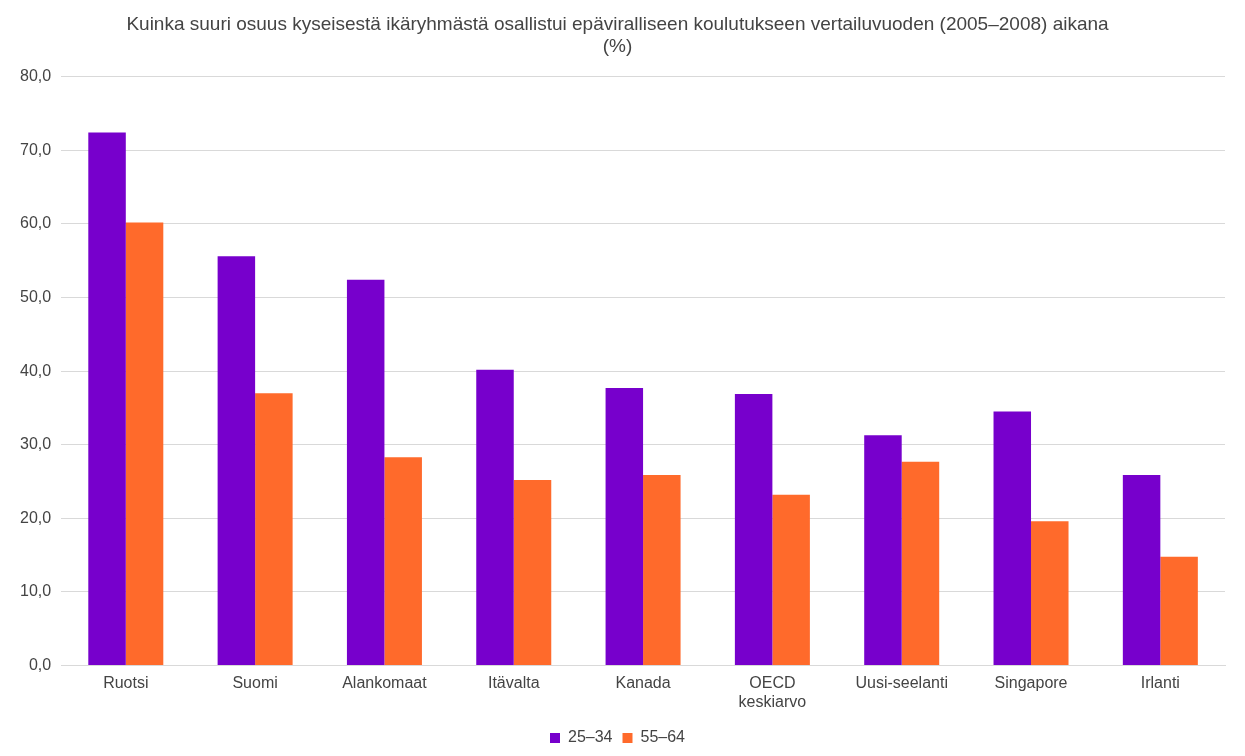  I want to click on x-tick-label: OECD keskiarvo, so click(772, 691).